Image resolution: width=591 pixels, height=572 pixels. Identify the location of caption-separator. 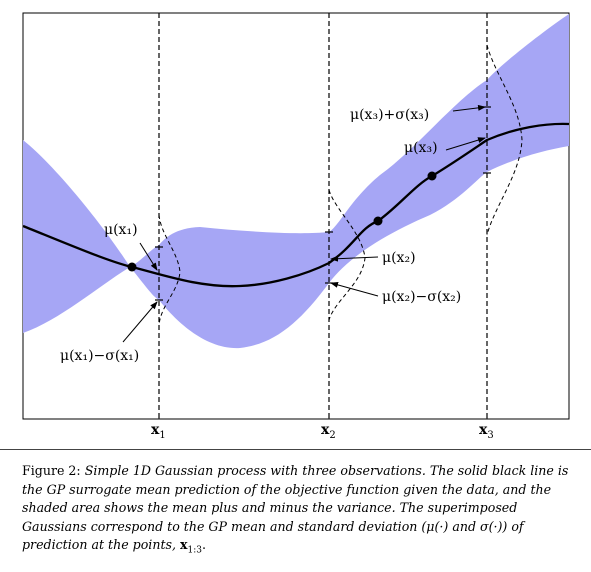
(295, 449).